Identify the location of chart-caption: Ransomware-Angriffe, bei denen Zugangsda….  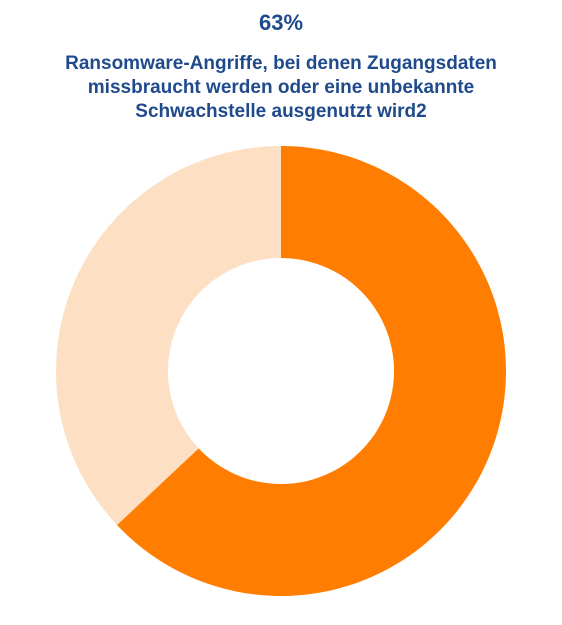
(281, 88).